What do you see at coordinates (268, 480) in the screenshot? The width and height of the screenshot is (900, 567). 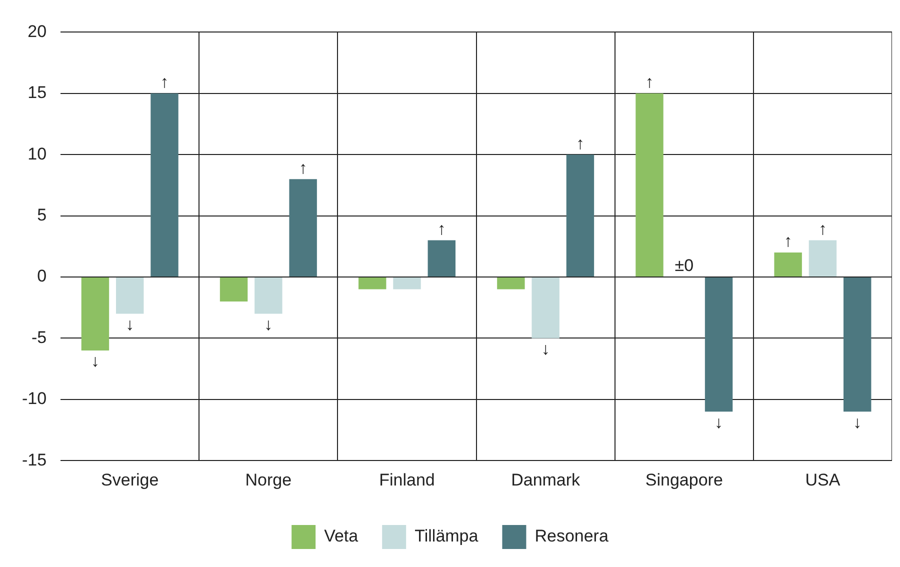 I see `x-tick-label: Norge` at bounding box center [268, 480].